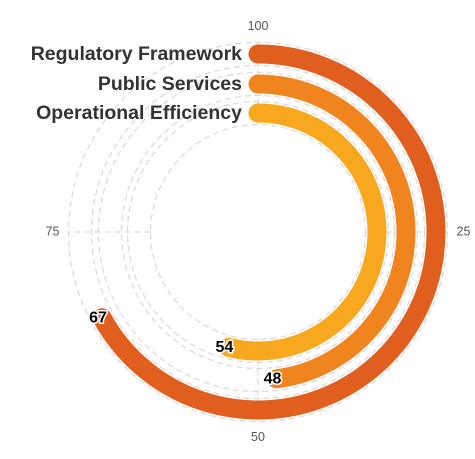 Image resolution: width=475 pixels, height=459 pixels. Describe the element at coordinates (258, 26) in the screenshot. I see `tick-label-100: 100` at that location.